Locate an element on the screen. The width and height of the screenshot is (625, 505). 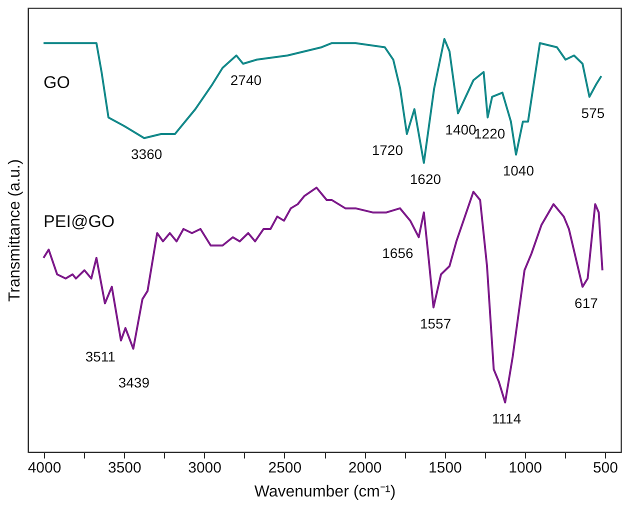
x-tick-label: 2000 is located at coordinates (365, 468).